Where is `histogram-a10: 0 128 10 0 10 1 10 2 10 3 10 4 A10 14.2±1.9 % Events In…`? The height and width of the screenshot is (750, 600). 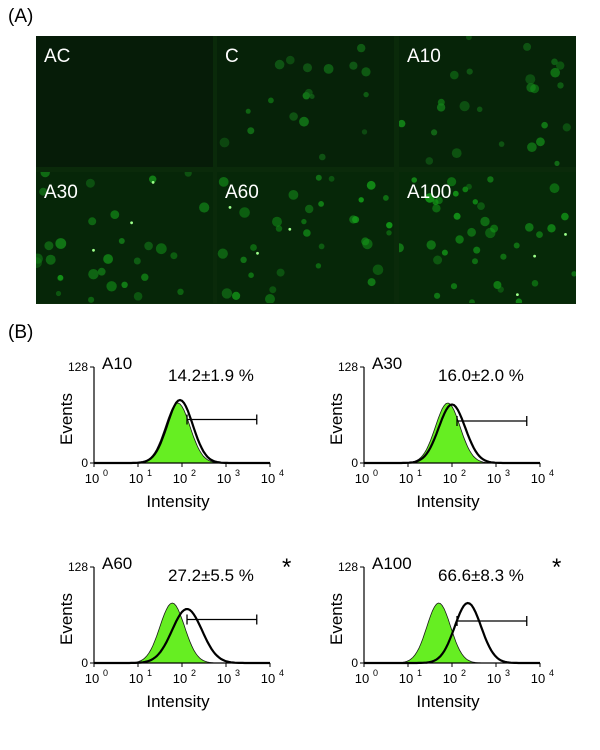 histogram-a10: 0 128 10 0 10 1 10 2 10 3 10 4 A10 14.2±1.9 % Events In… is located at coordinates (165, 445).